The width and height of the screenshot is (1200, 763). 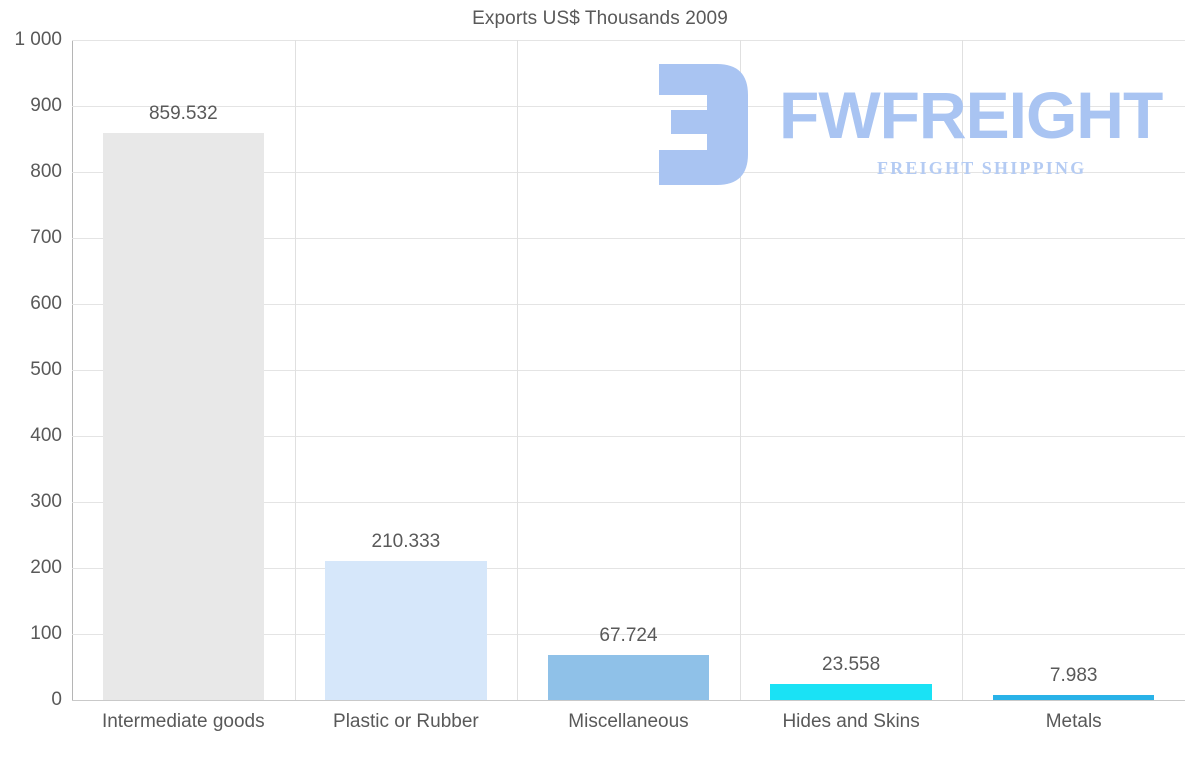 What do you see at coordinates (46, 435) in the screenshot?
I see `y-axis-tick-label: 400` at bounding box center [46, 435].